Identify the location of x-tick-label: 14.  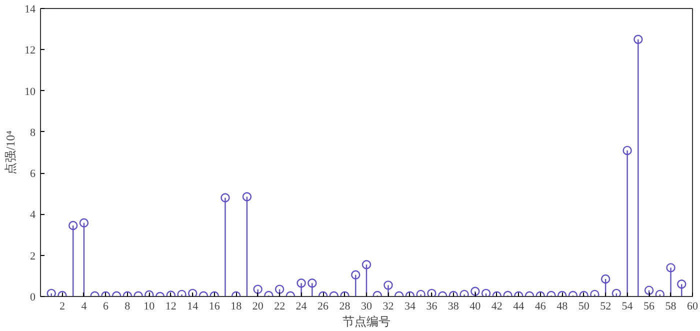
(193, 306).